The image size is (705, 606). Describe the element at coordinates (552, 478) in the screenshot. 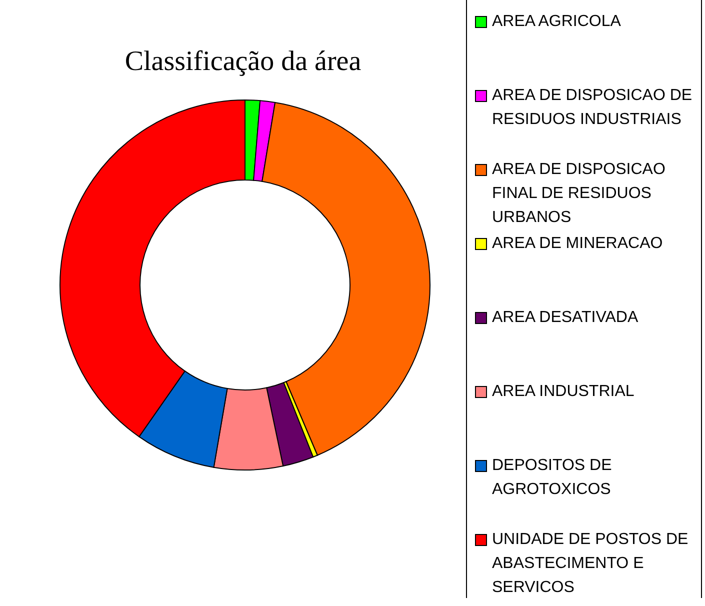

I see `legend-label: DEPOSITOS DE AGROTOXICOS` at that location.